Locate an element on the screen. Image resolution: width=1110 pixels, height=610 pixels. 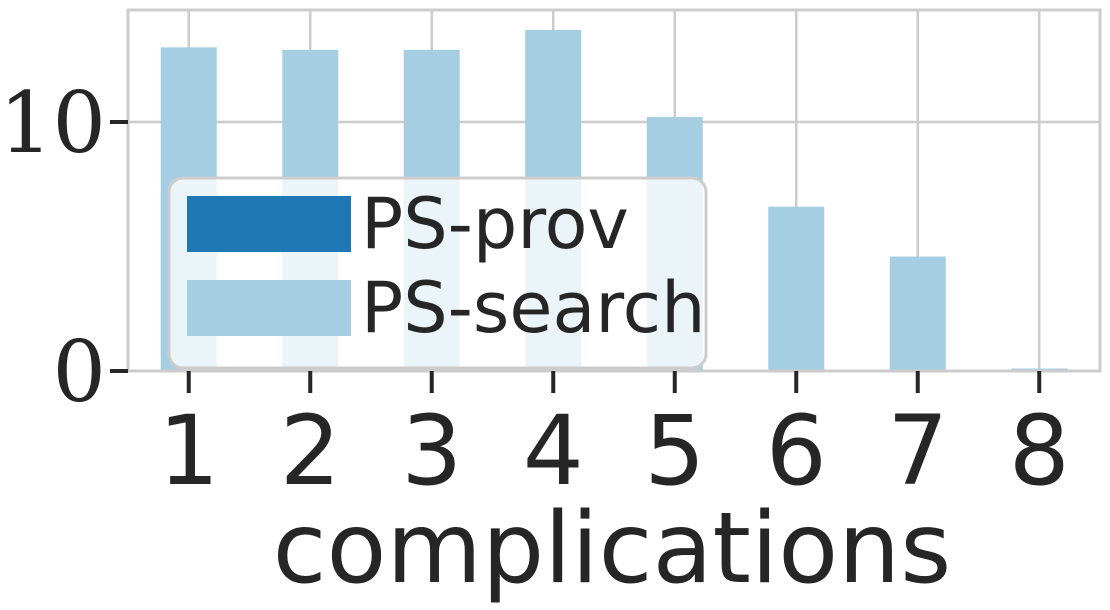
x-tick-label: 1 is located at coordinates (188, 451).